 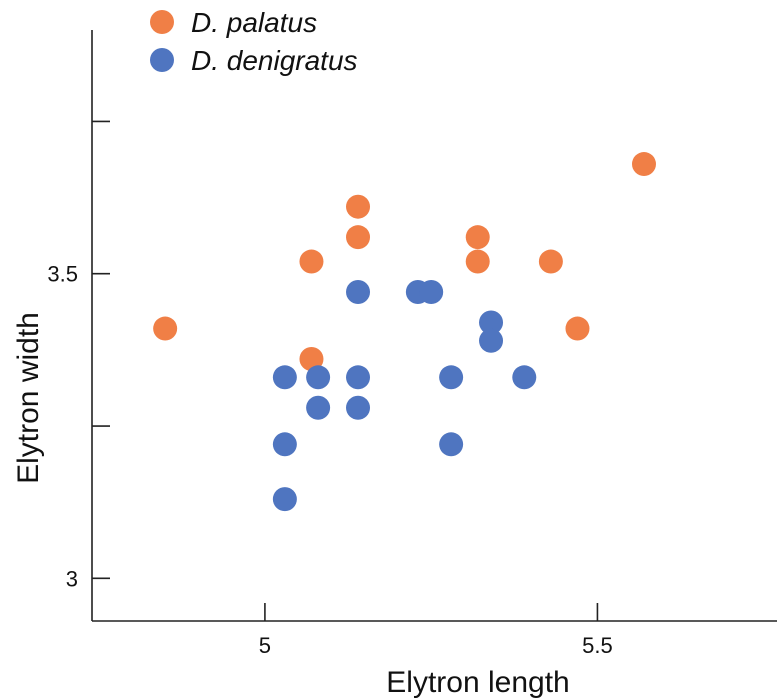 What do you see at coordinates (254, 41) in the screenshot?
I see `legend: D. palatus D. denigratus` at bounding box center [254, 41].